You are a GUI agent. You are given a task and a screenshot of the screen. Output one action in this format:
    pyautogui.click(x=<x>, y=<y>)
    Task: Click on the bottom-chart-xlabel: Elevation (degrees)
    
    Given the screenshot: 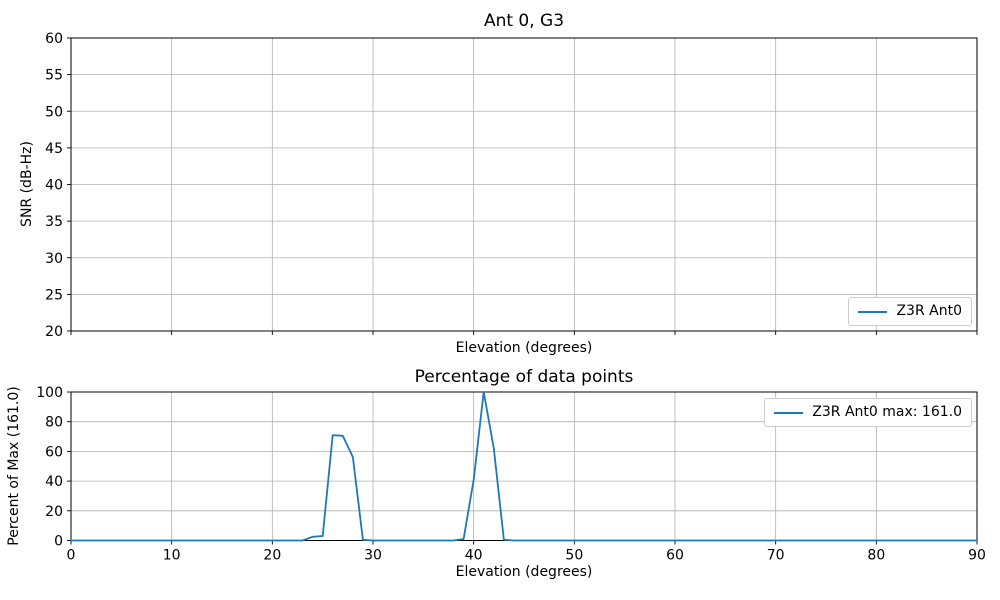 What is the action you would take?
    pyautogui.click(x=524, y=572)
    